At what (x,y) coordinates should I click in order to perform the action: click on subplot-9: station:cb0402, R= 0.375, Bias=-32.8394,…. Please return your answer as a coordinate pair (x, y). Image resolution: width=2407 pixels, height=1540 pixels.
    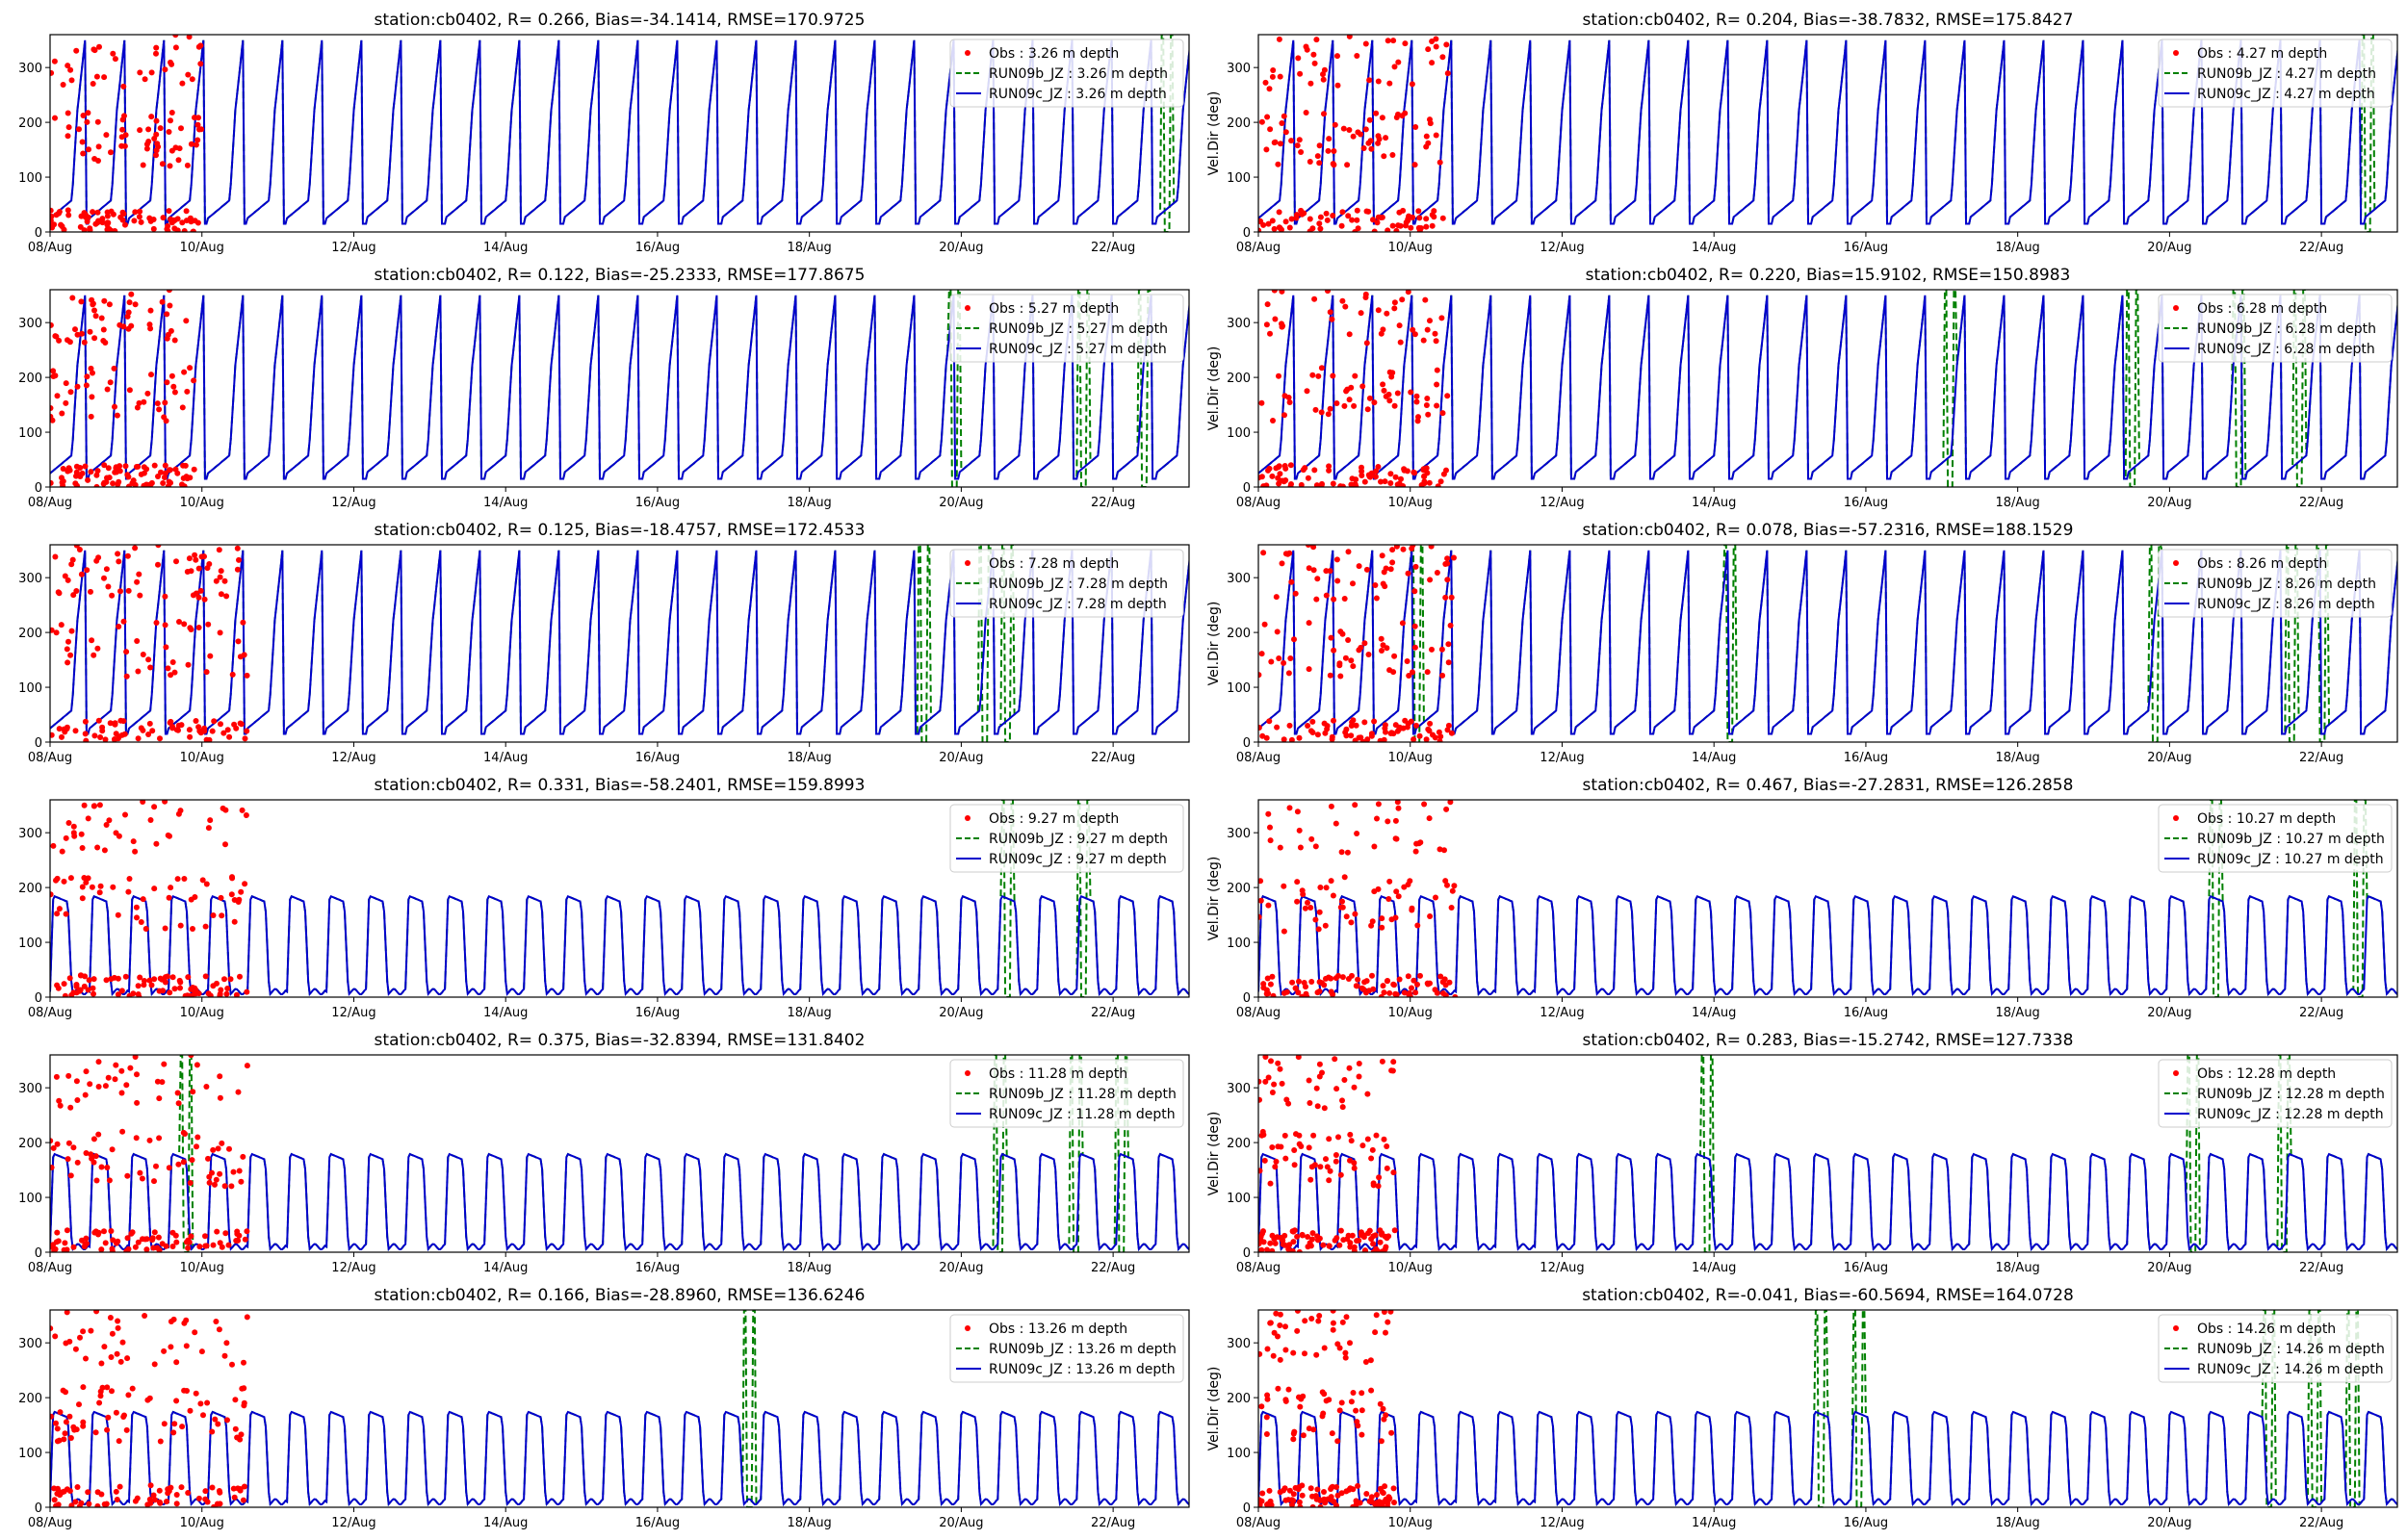
    Looking at the image, I should click on (604, 1153).